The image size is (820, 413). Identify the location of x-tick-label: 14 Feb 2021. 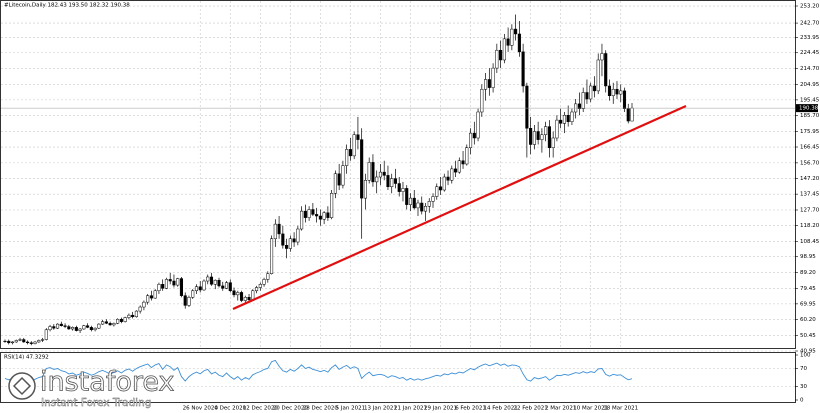
(500, 409).